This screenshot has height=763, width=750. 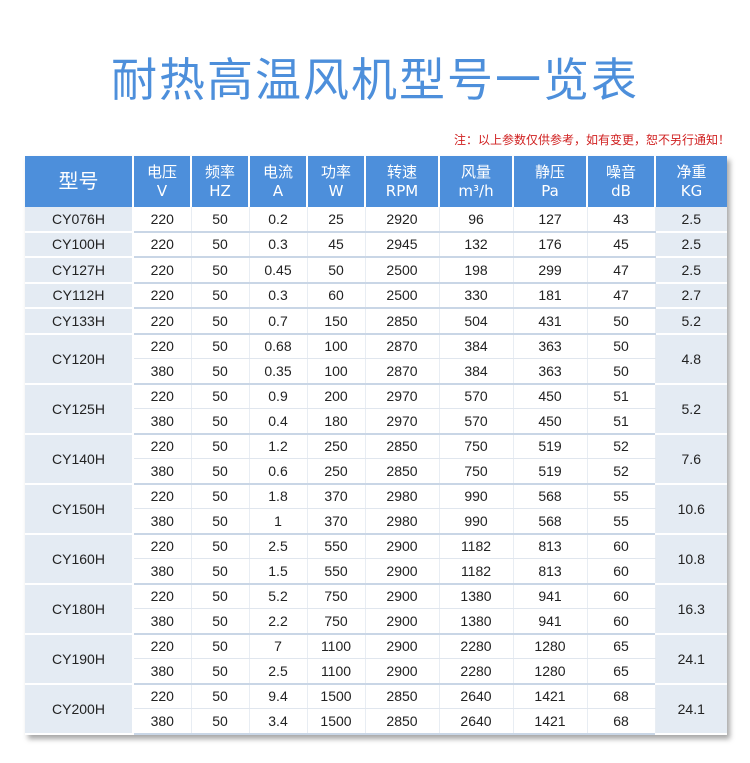 What do you see at coordinates (79, 559) in the screenshot?
I see `model-cell: CY160H` at bounding box center [79, 559].